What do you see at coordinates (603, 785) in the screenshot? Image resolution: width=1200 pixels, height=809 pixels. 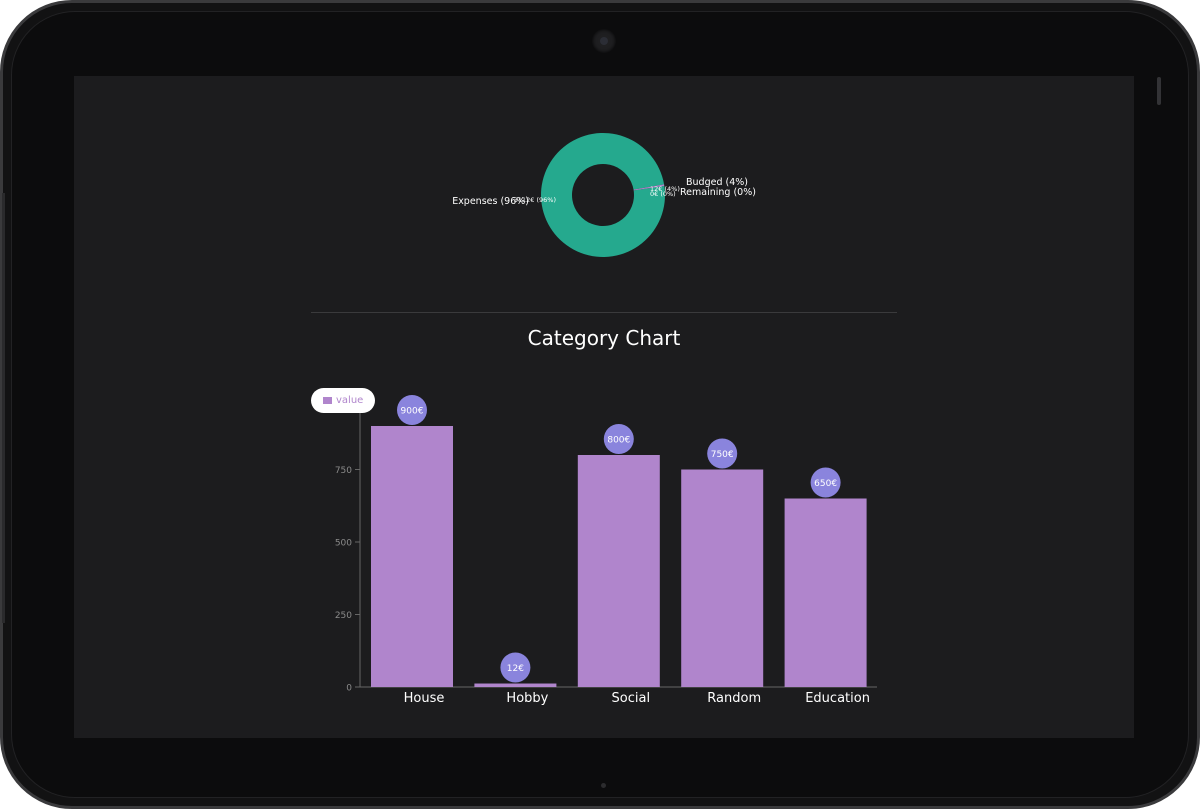 I see `home-indicator` at bounding box center [603, 785].